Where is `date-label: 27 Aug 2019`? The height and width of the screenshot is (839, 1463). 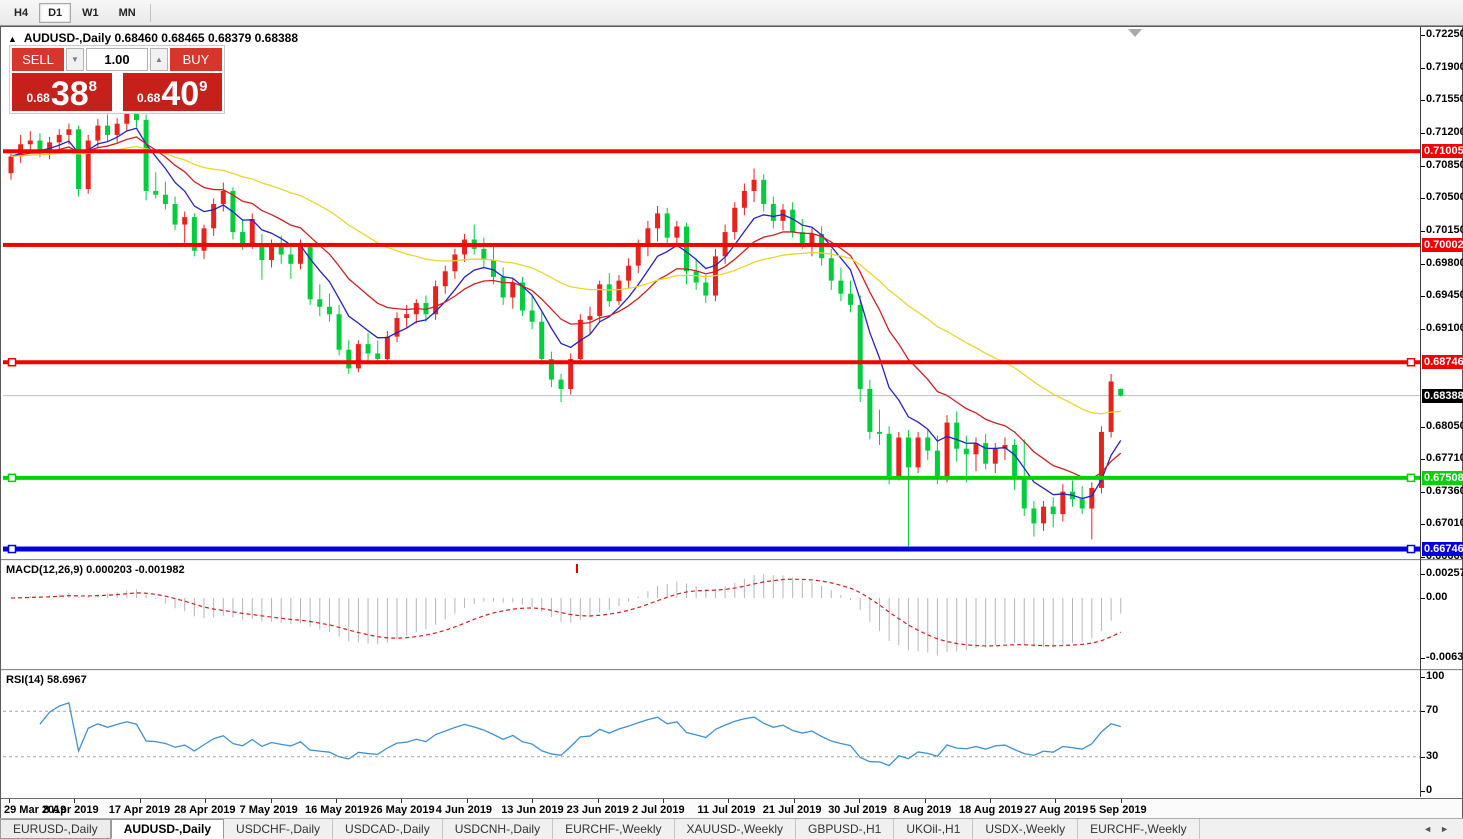
date-label: 27 Aug 2019 is located at coordinates (1056, 810).